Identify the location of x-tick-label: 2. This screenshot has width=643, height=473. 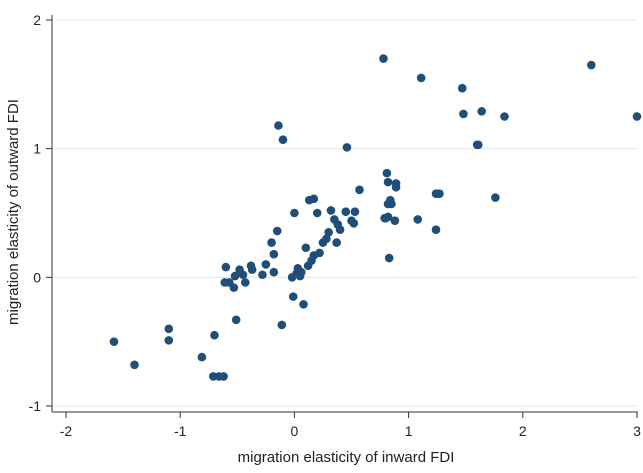
(523, 431).